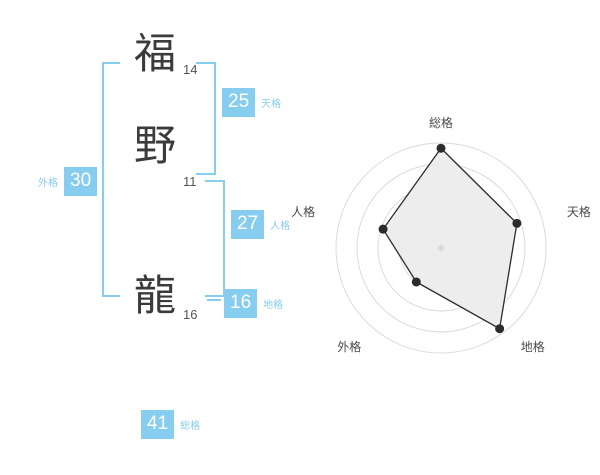 The image size is (600, 475). What do you see at coordinates (214, 300) in the screenshot?
I see `bracket-chikaku` at bounding box center [214, 300].